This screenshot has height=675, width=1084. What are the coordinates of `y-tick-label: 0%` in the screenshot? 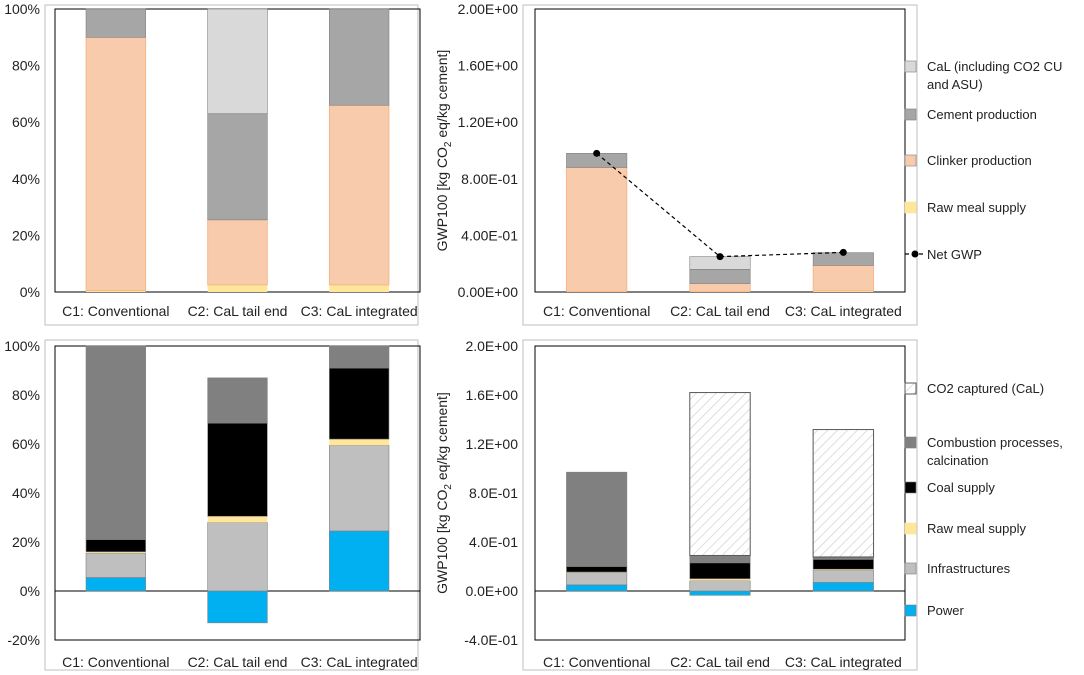 It's located at (30, 591).